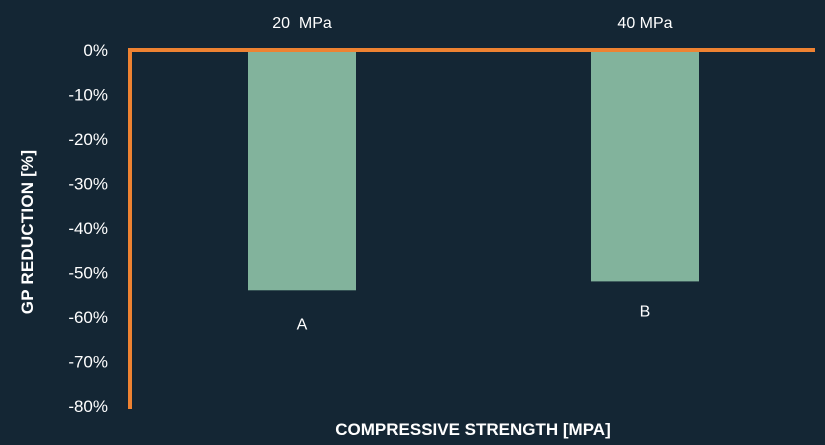  I want to click on x-axis-title: COMPRESSIVE STRENGTH [MPA], so click(473, 429).